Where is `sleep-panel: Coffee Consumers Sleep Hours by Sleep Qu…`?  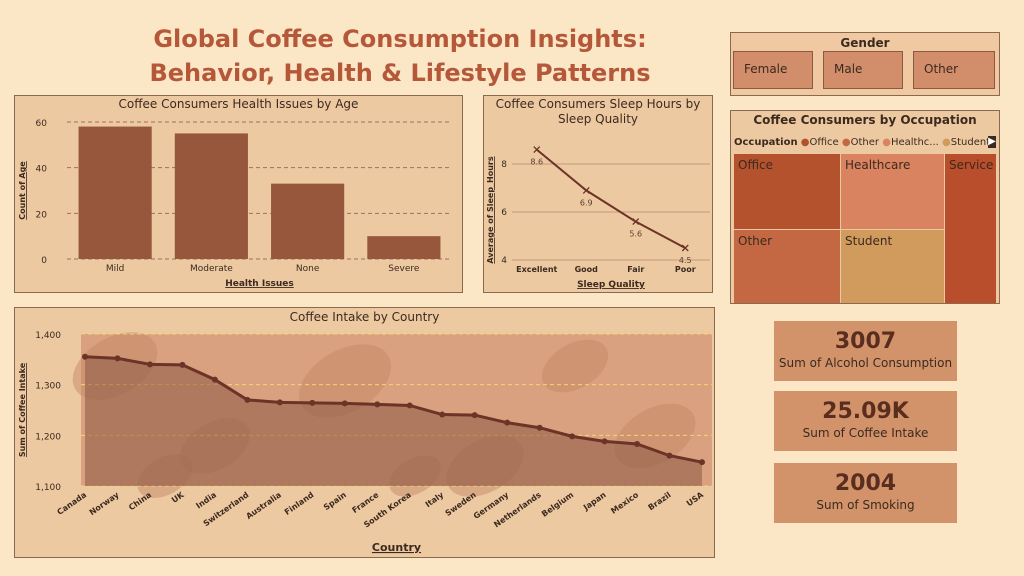
sleep-panel: Coffee Consumers Sleep Hours by Sleep Qu… is located at coordinates (598, 194).